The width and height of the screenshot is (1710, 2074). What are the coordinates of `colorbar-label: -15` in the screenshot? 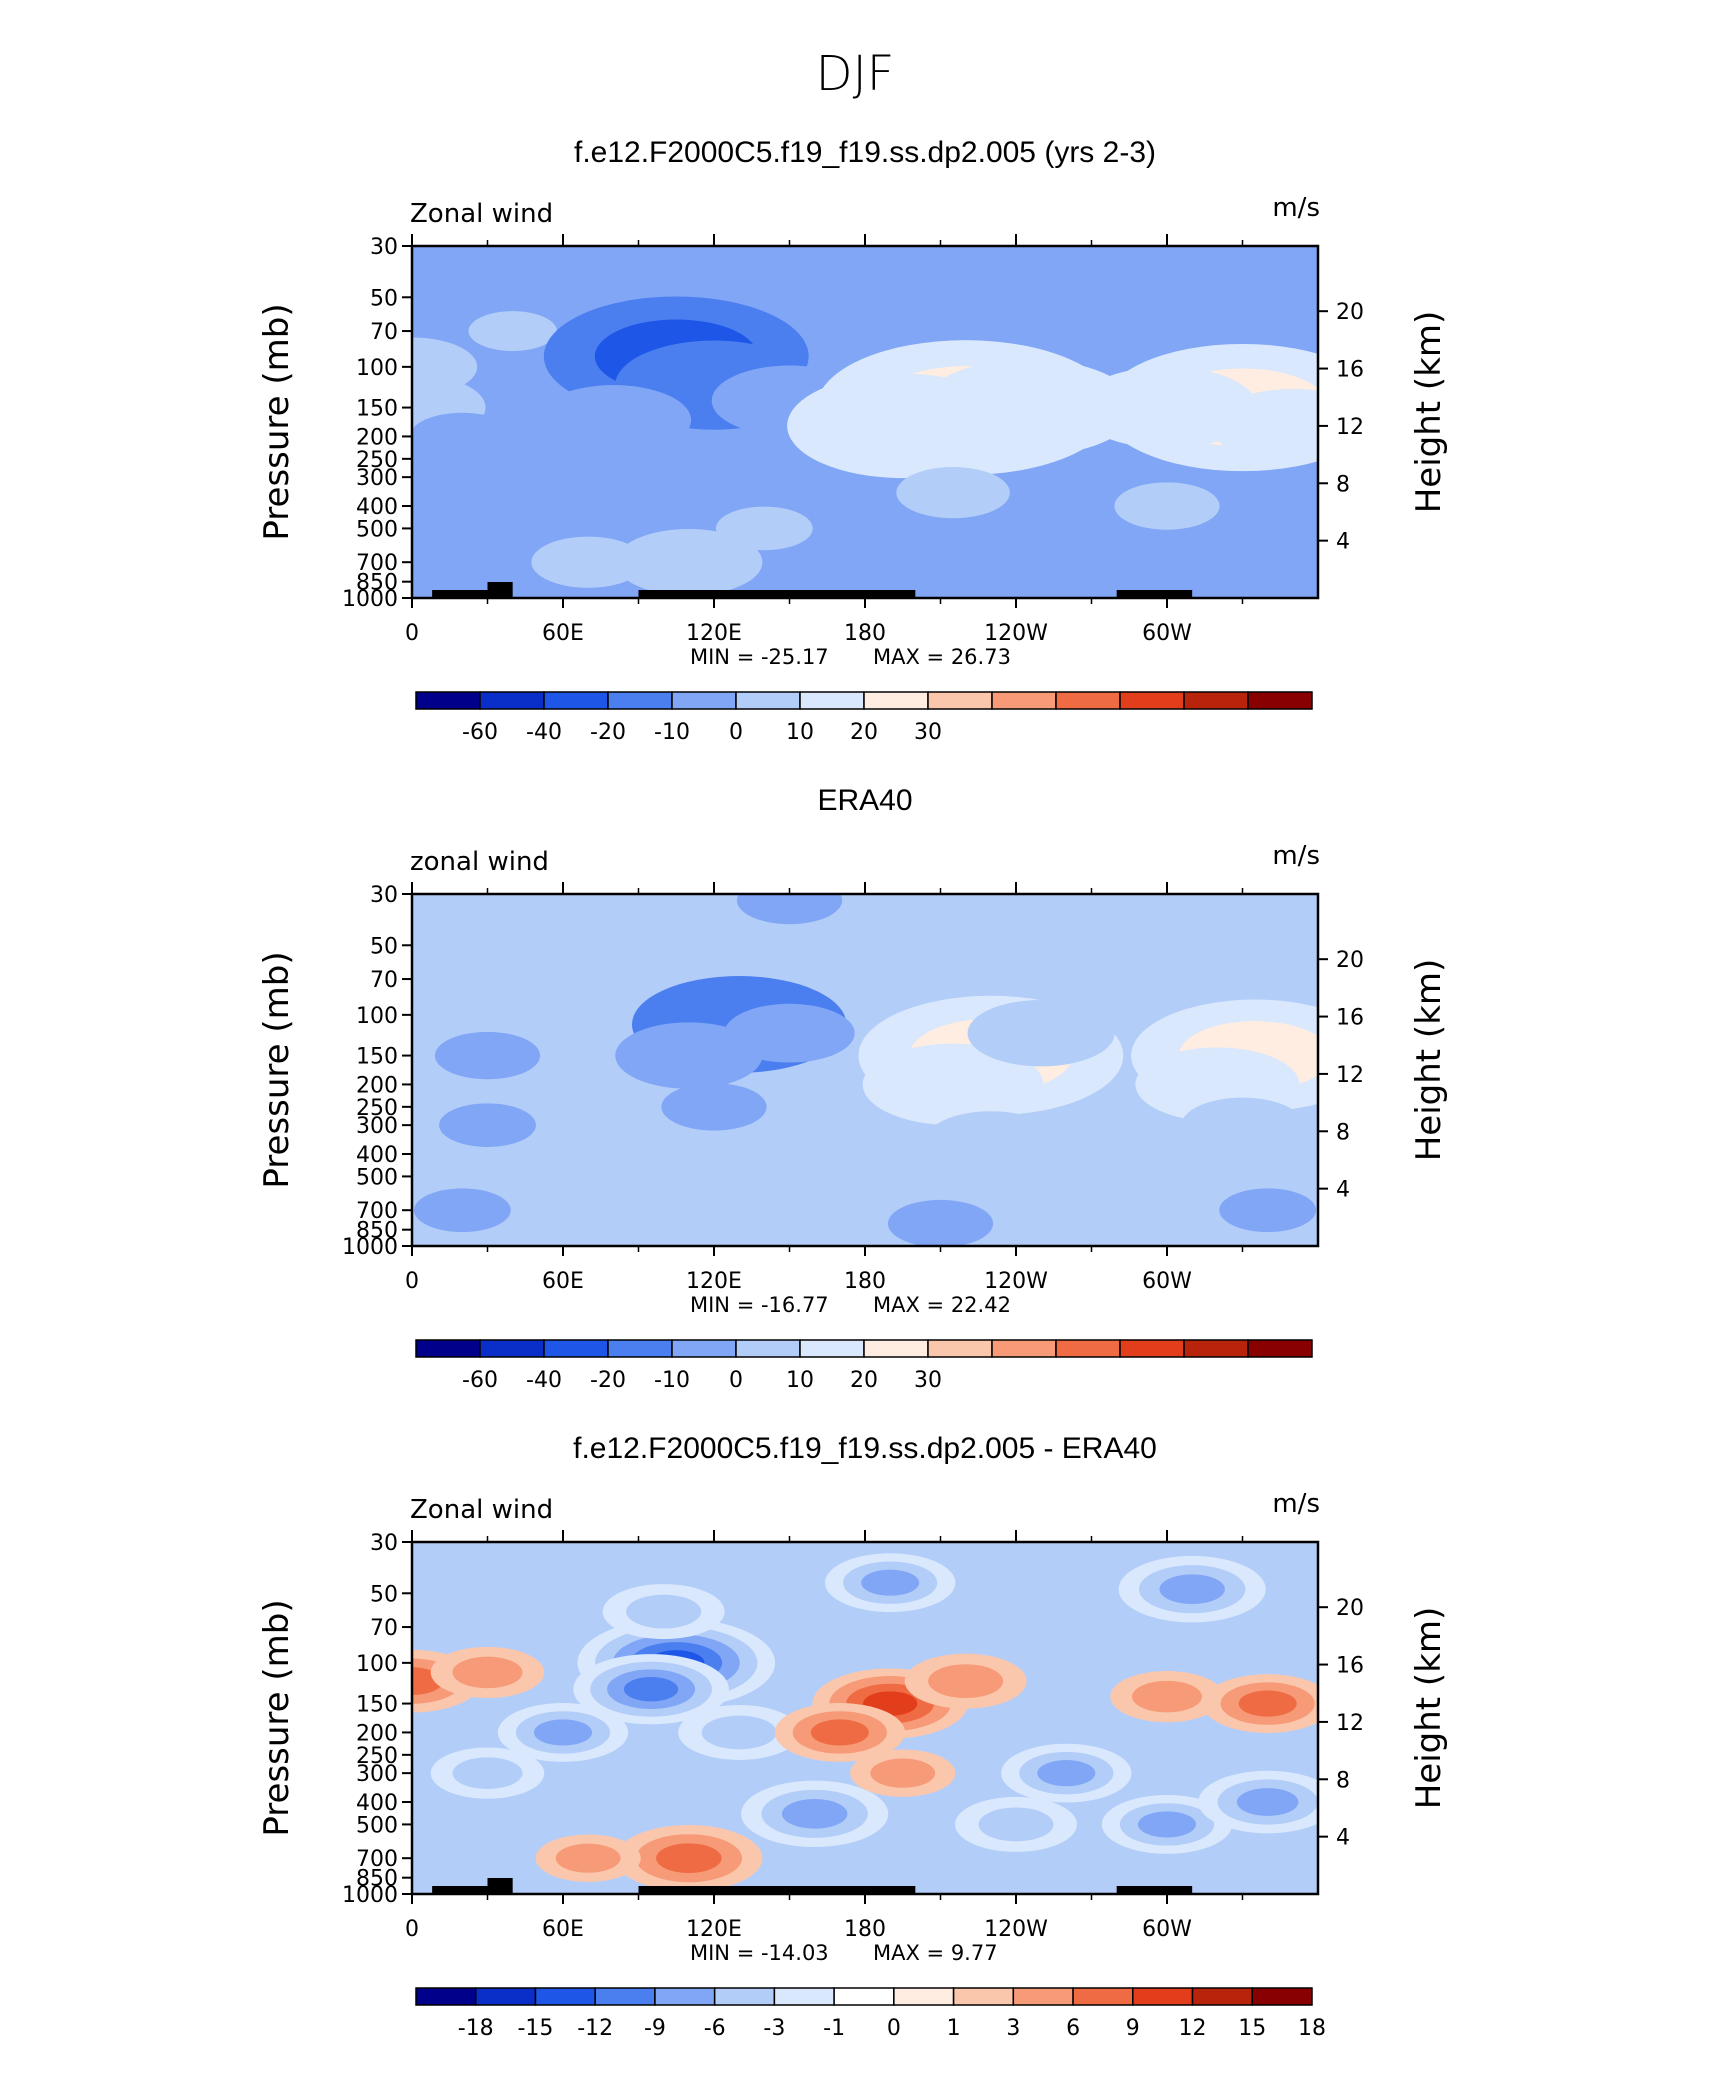 It's located at (535, 2028).